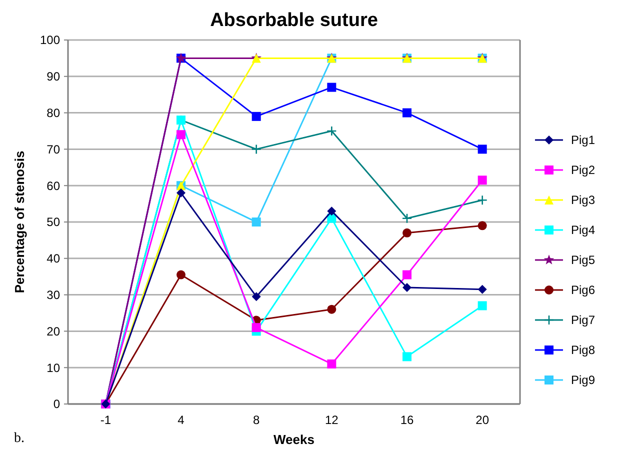 Image resolution: width=633 pixels, height=456 pixels. Describe the element at coordinates (483, 420) in the screenshot. I see `x-tick-label: 20` at that location.